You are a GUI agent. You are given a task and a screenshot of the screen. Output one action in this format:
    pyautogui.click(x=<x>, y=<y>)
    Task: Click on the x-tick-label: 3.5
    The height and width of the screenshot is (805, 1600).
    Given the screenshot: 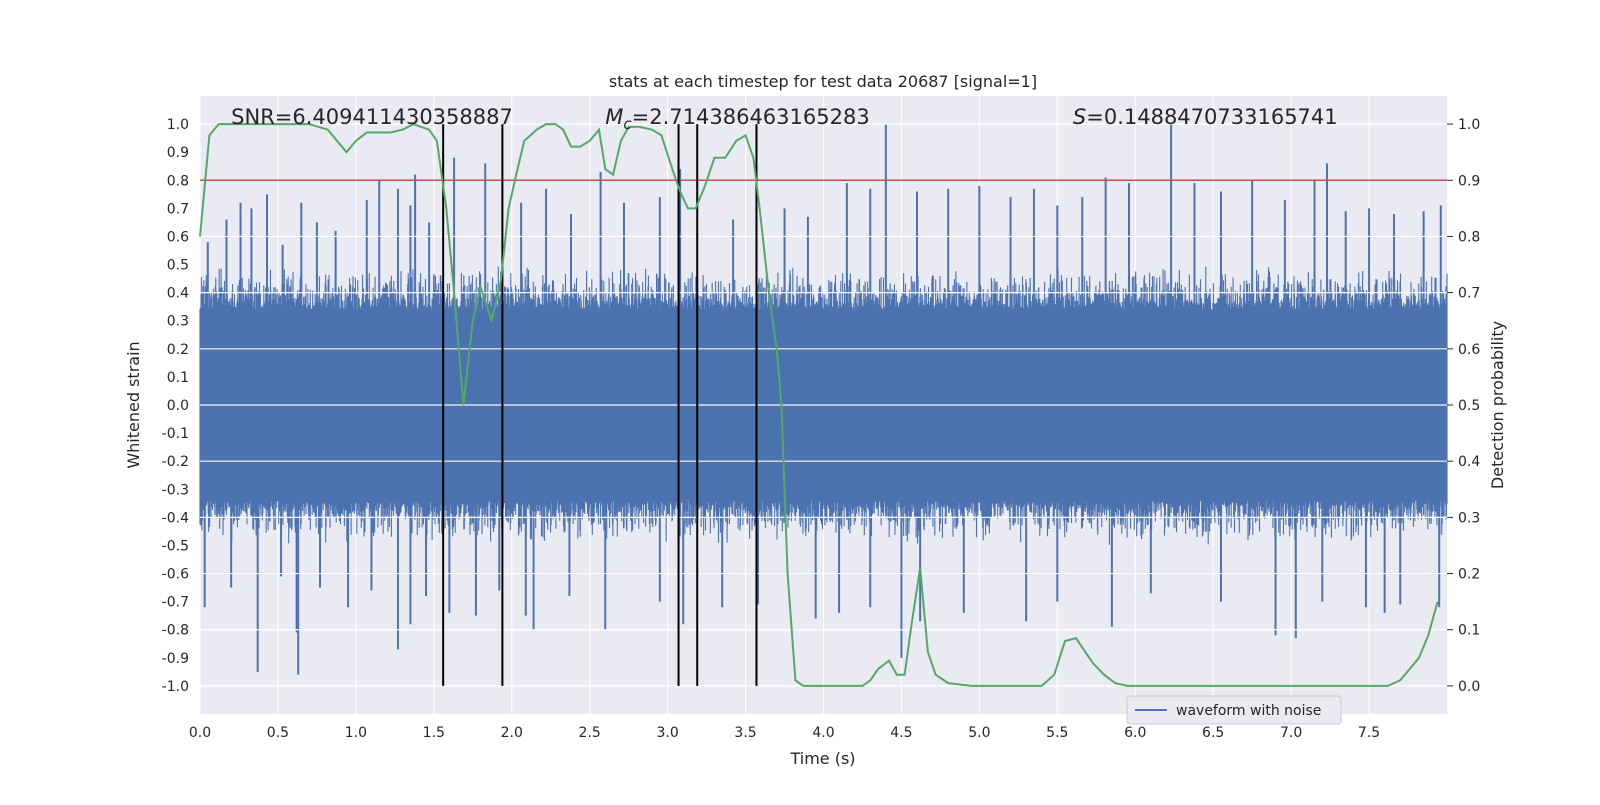 What is the action you would take?
    pyautogui.click(x=745, y=733)
    